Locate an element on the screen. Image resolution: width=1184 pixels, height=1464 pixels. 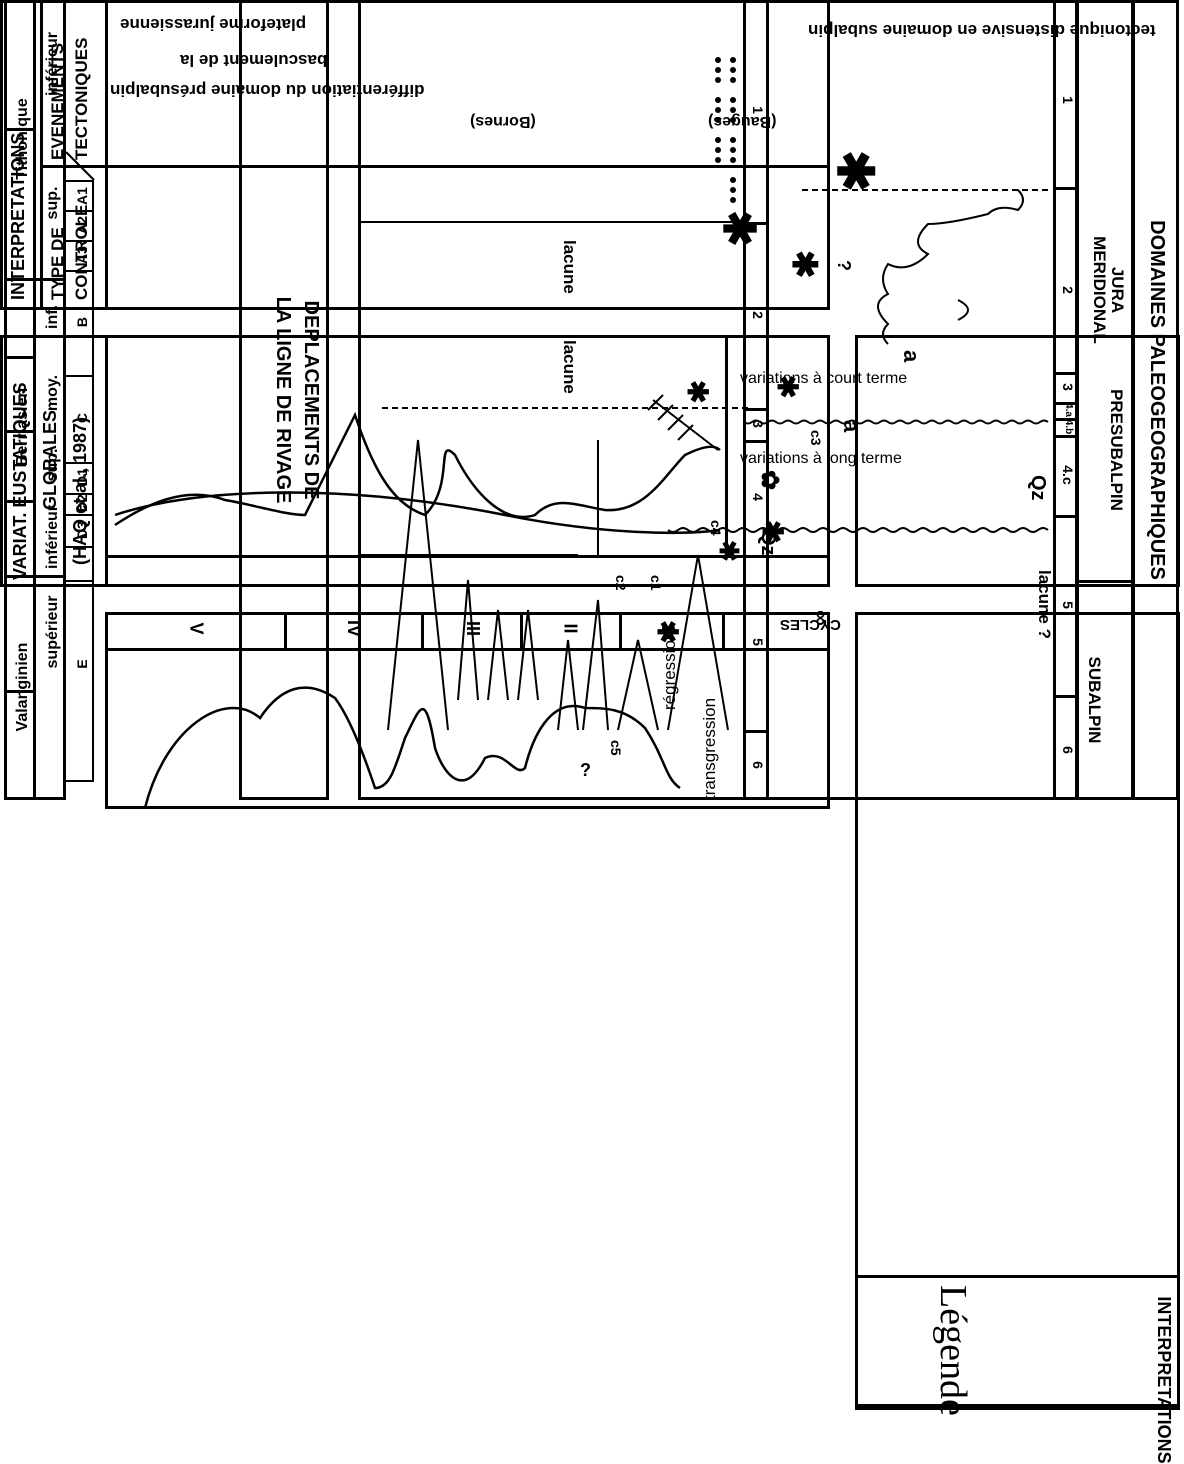
rivage-regression: régression is located at coordinates (669, 670).